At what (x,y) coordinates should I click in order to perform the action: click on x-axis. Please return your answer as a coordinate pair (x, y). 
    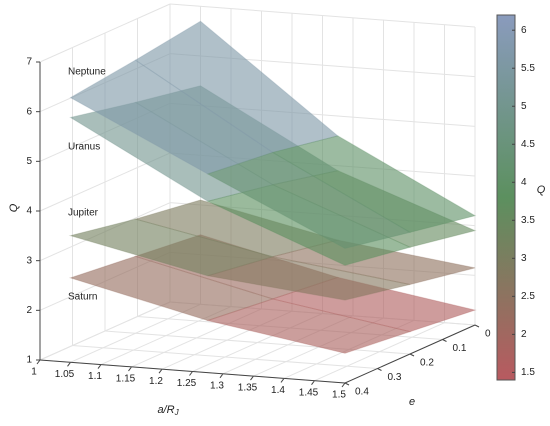
    Looking at the image, I should click on (192, 371).